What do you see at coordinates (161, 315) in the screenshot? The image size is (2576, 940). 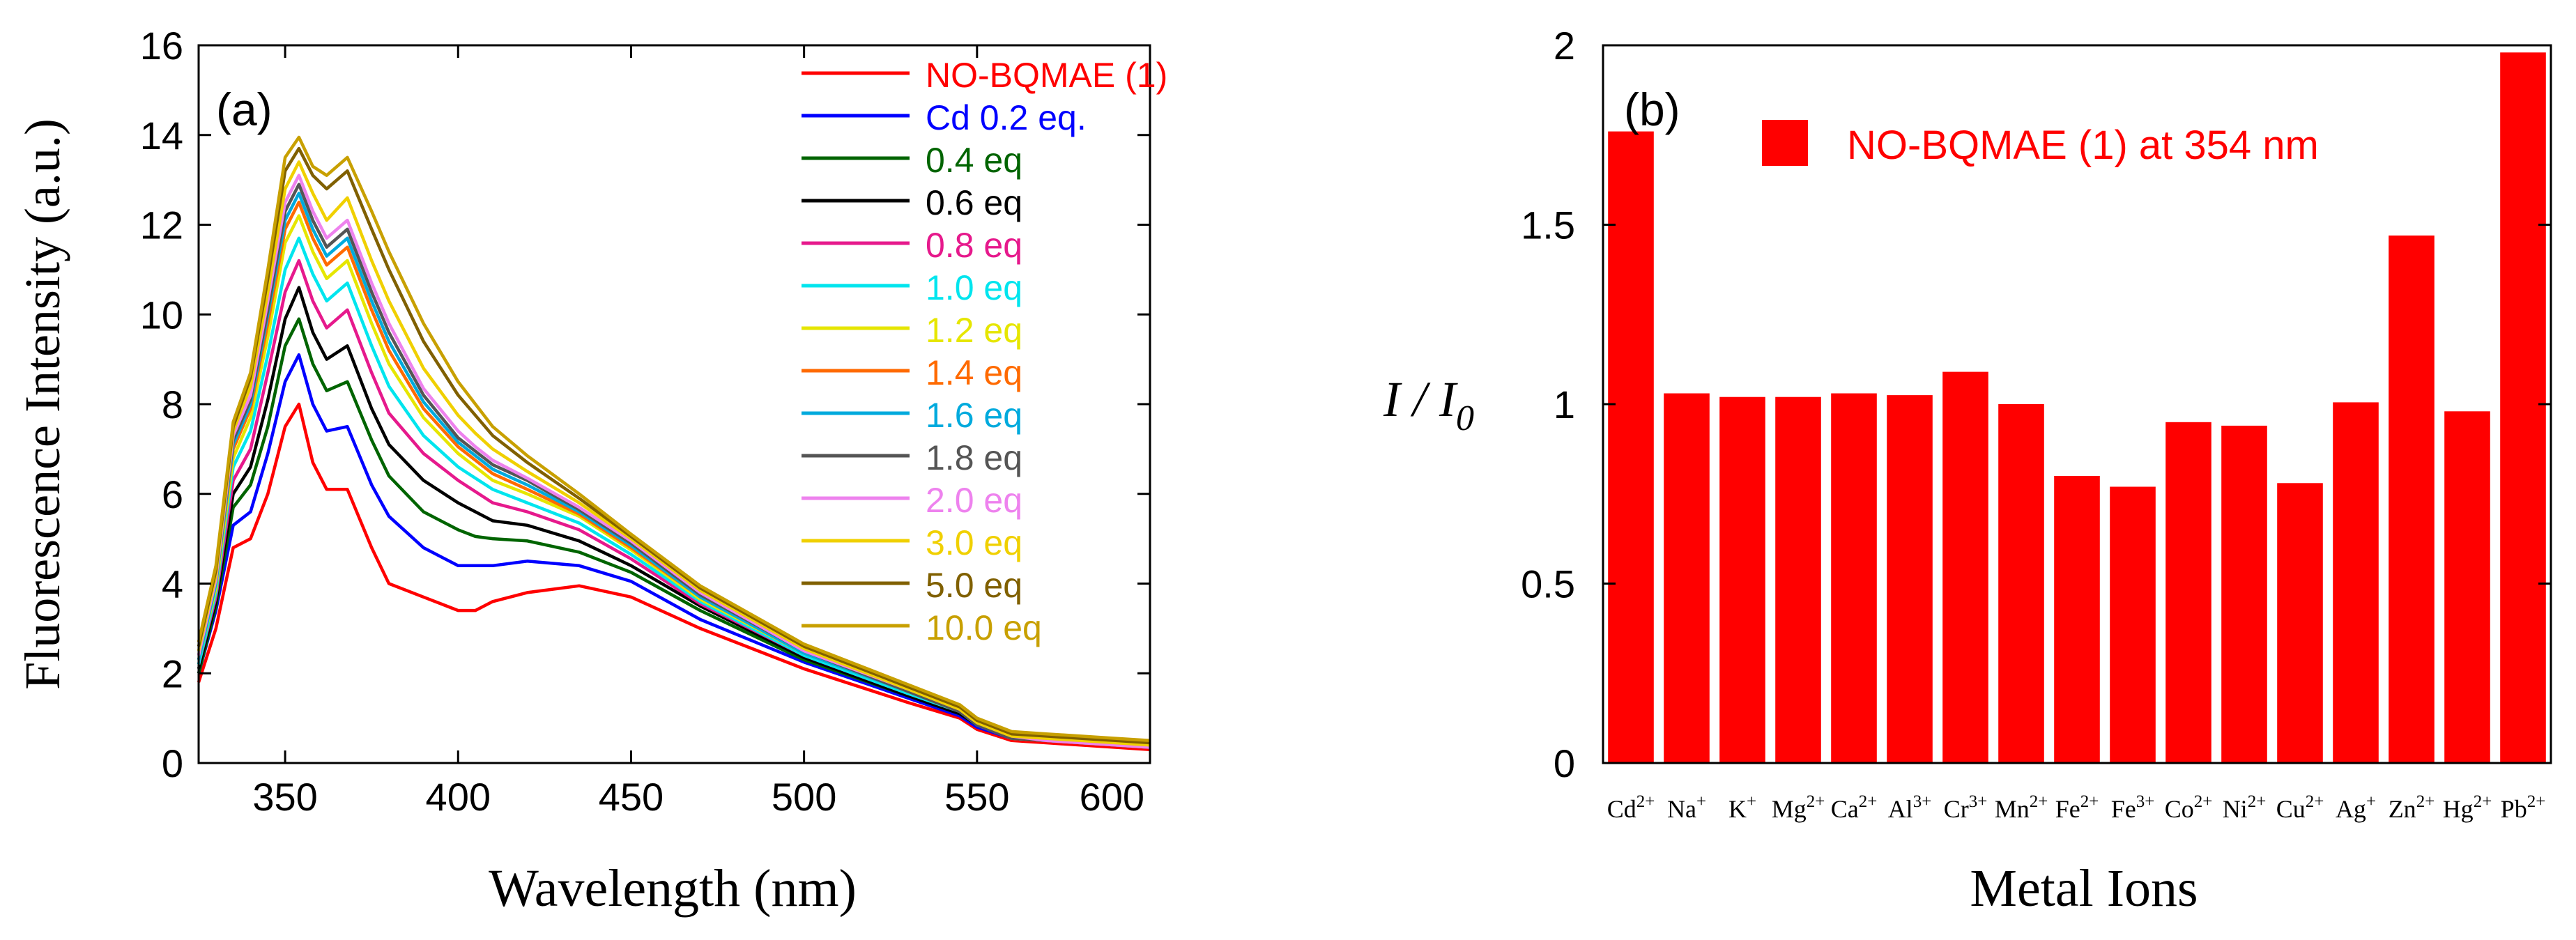 I see `y-tick-label-a: 10` at bounding box center [161, 315].